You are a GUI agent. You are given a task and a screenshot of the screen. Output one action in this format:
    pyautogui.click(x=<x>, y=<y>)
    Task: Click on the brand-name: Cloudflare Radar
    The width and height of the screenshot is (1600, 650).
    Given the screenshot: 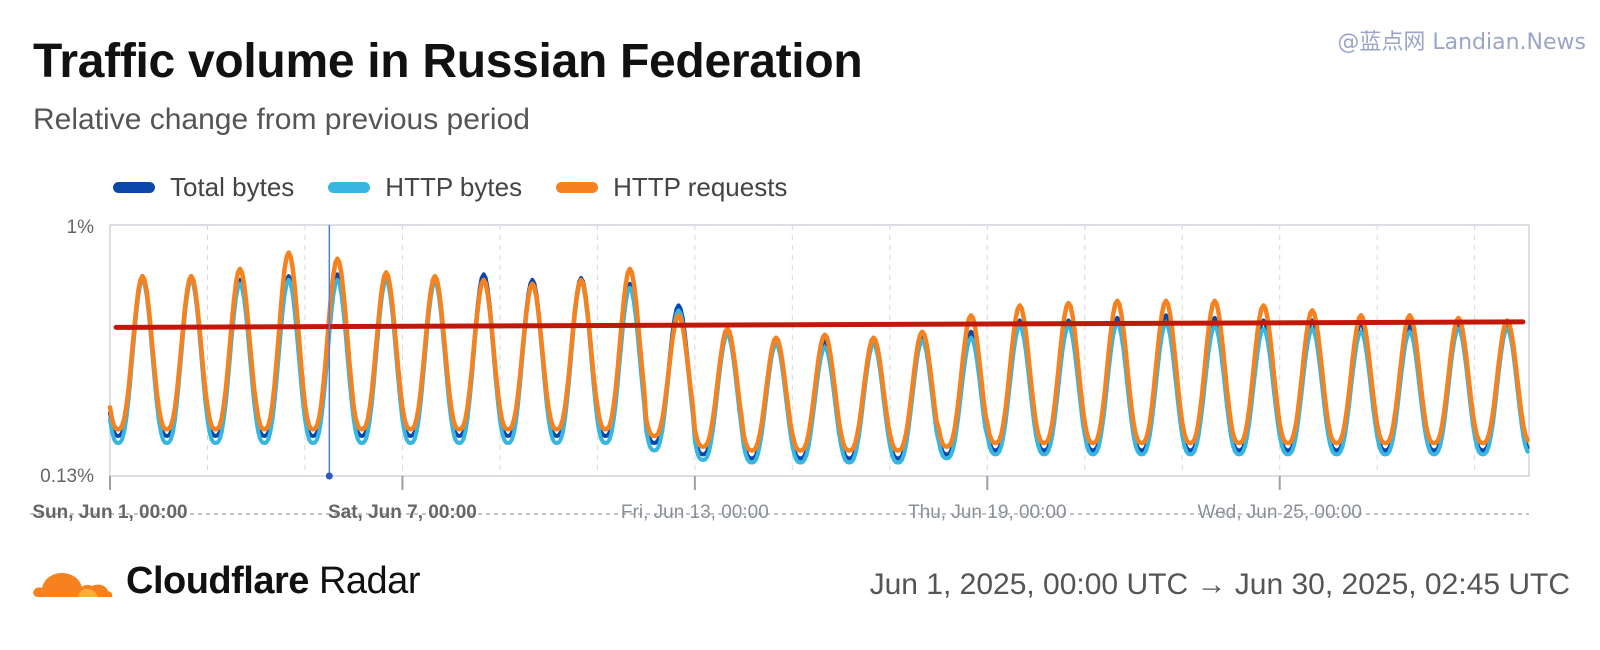 What is the action you would take?
    pyautogui.click(x=273, y=581)
    